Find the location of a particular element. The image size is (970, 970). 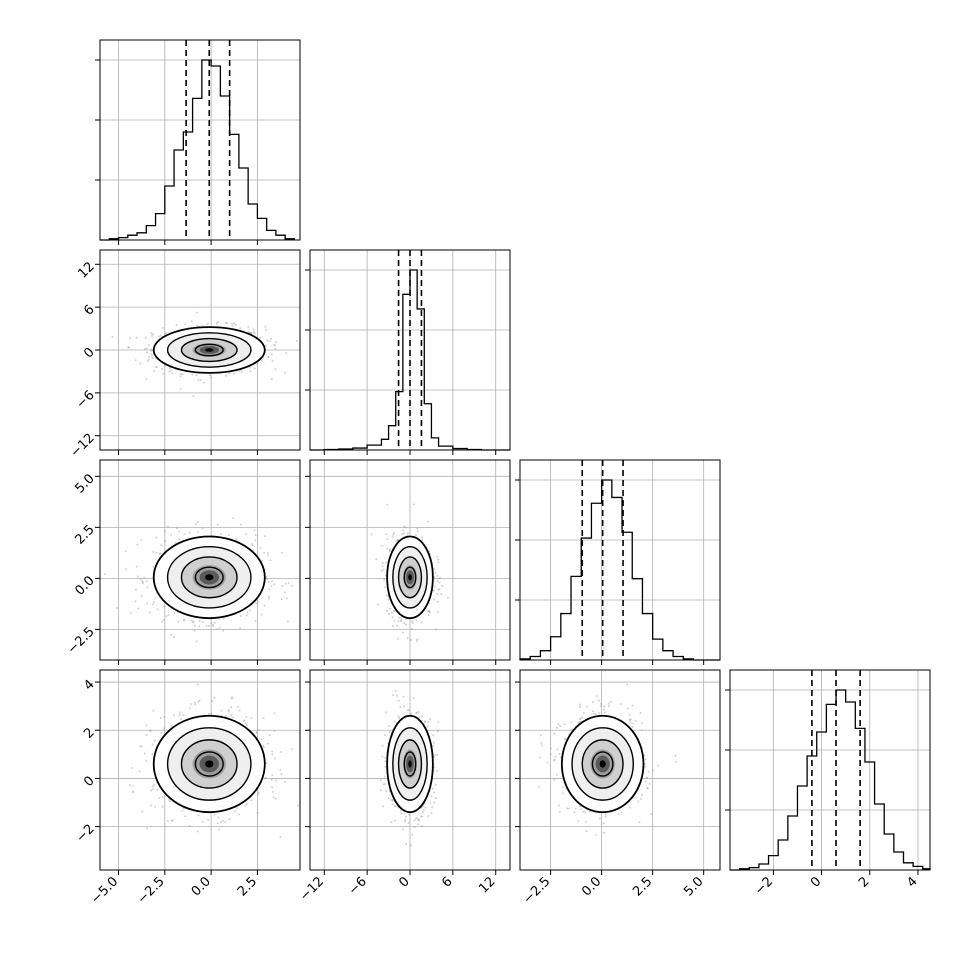

x-tick-label: 2.5 is located at coordinates (247, 886).